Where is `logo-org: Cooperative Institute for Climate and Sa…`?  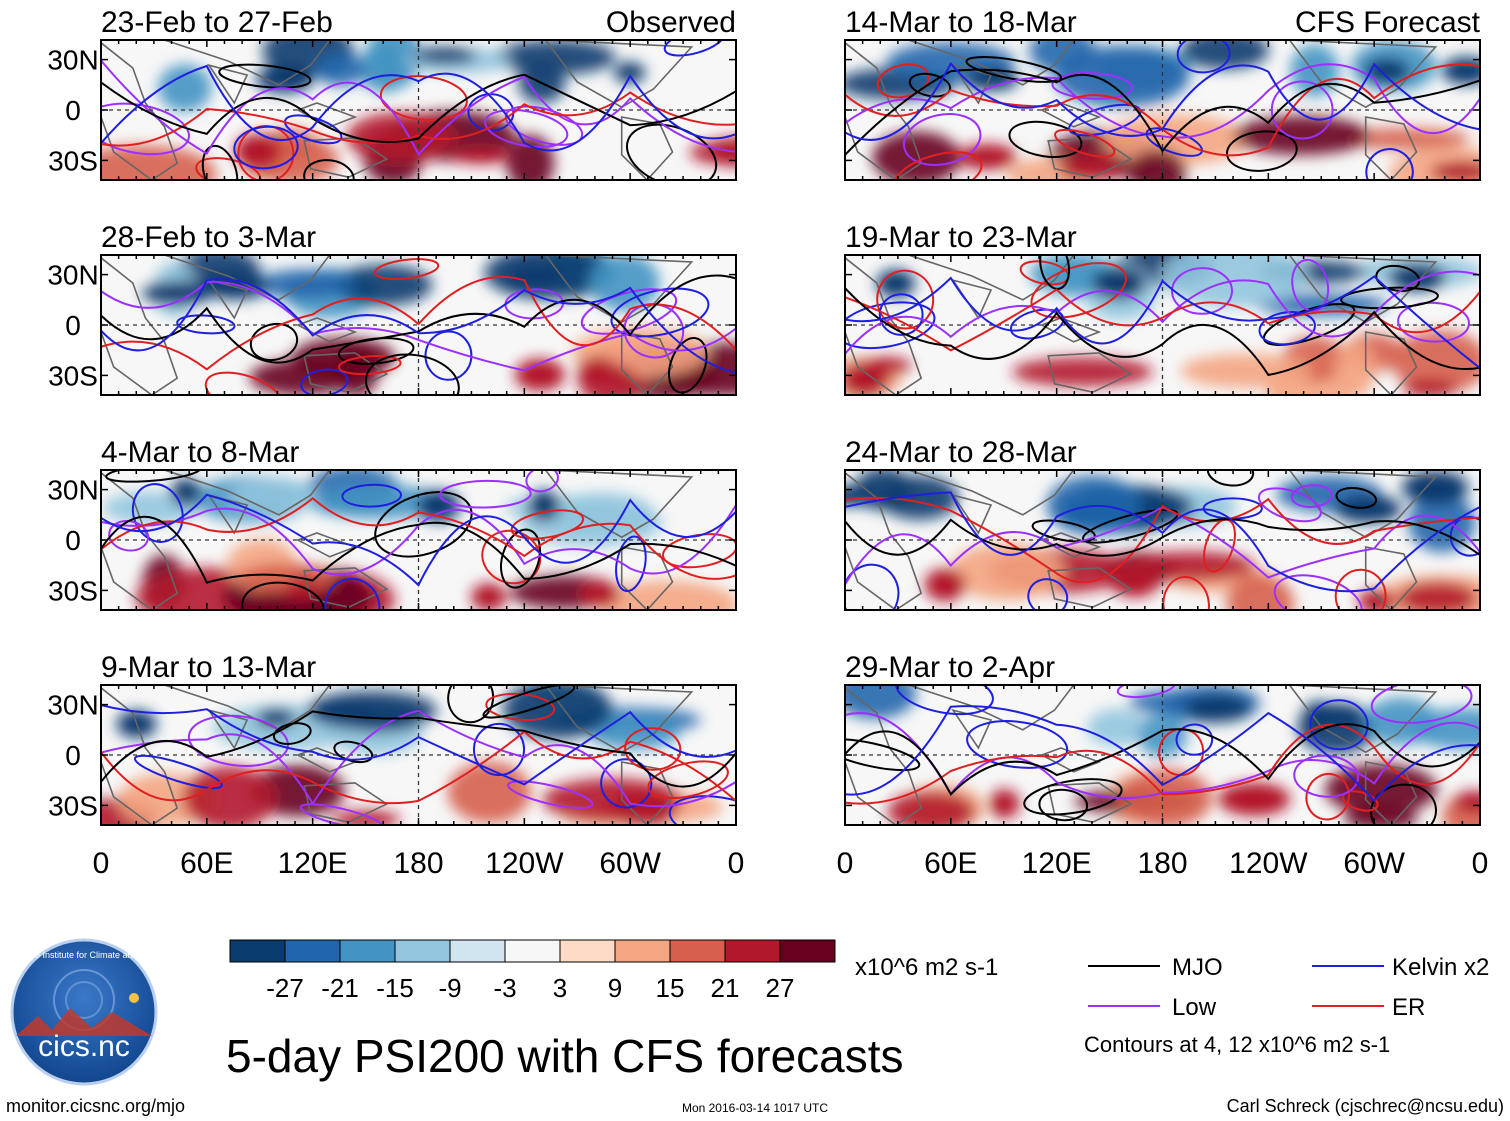
logo-org: Cooperative Institute for Climate and Sa… is located at coordinates (88, 955).